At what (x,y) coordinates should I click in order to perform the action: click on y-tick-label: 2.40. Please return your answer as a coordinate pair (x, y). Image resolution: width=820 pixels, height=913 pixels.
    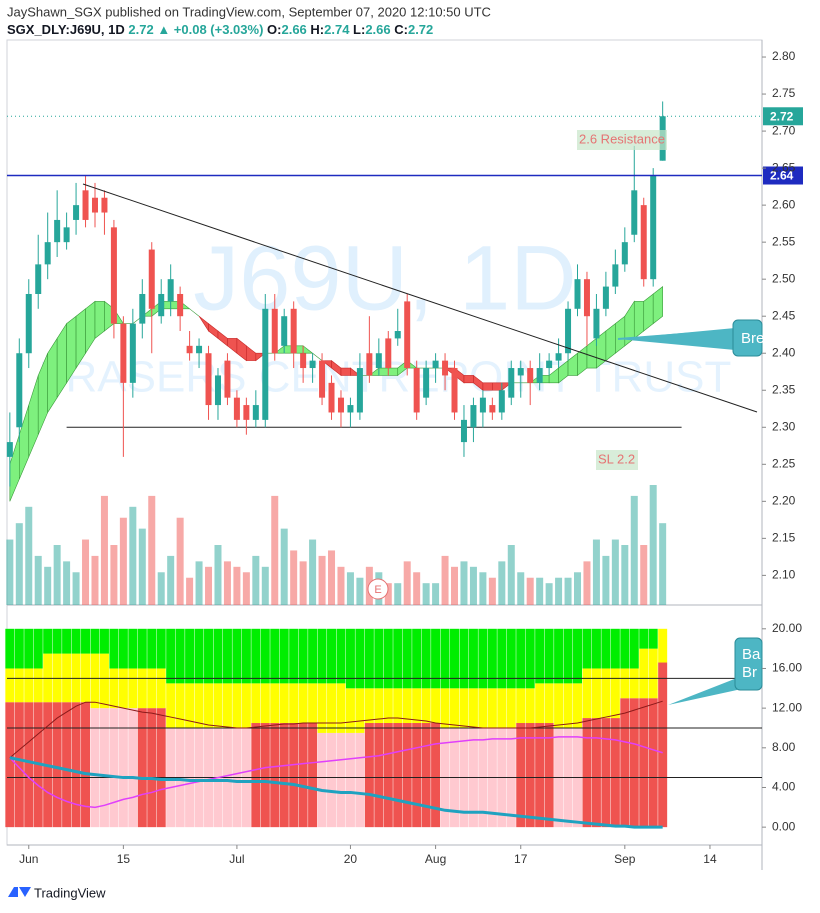
    Looking at the image, I should click on (784, 352).